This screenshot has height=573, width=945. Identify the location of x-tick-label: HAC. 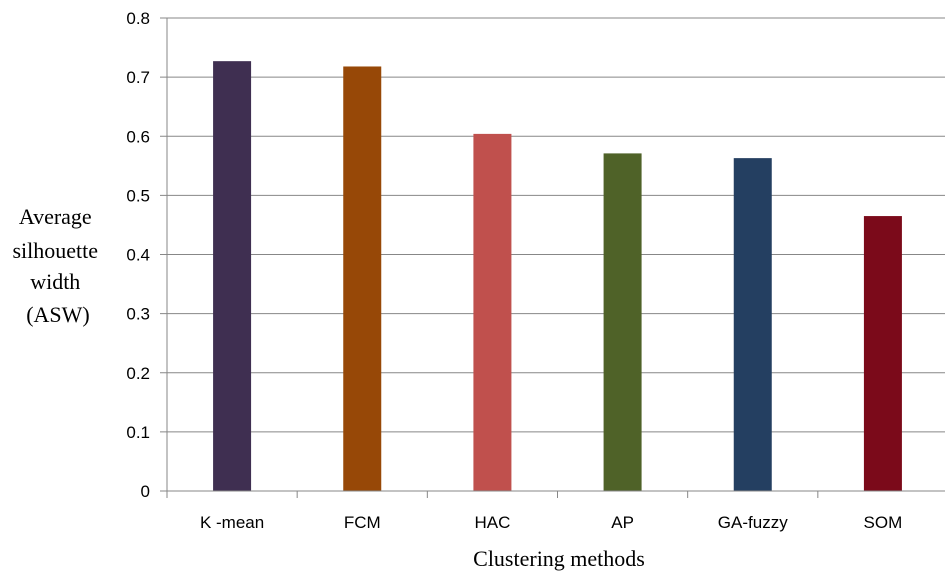
(492, 522).